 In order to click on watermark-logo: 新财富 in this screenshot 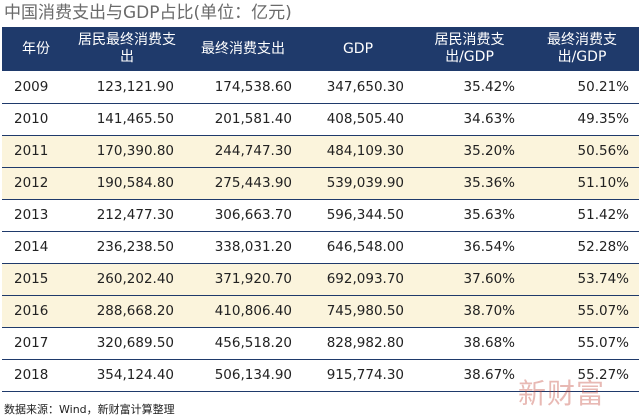, I will do `click(561, 393)`.